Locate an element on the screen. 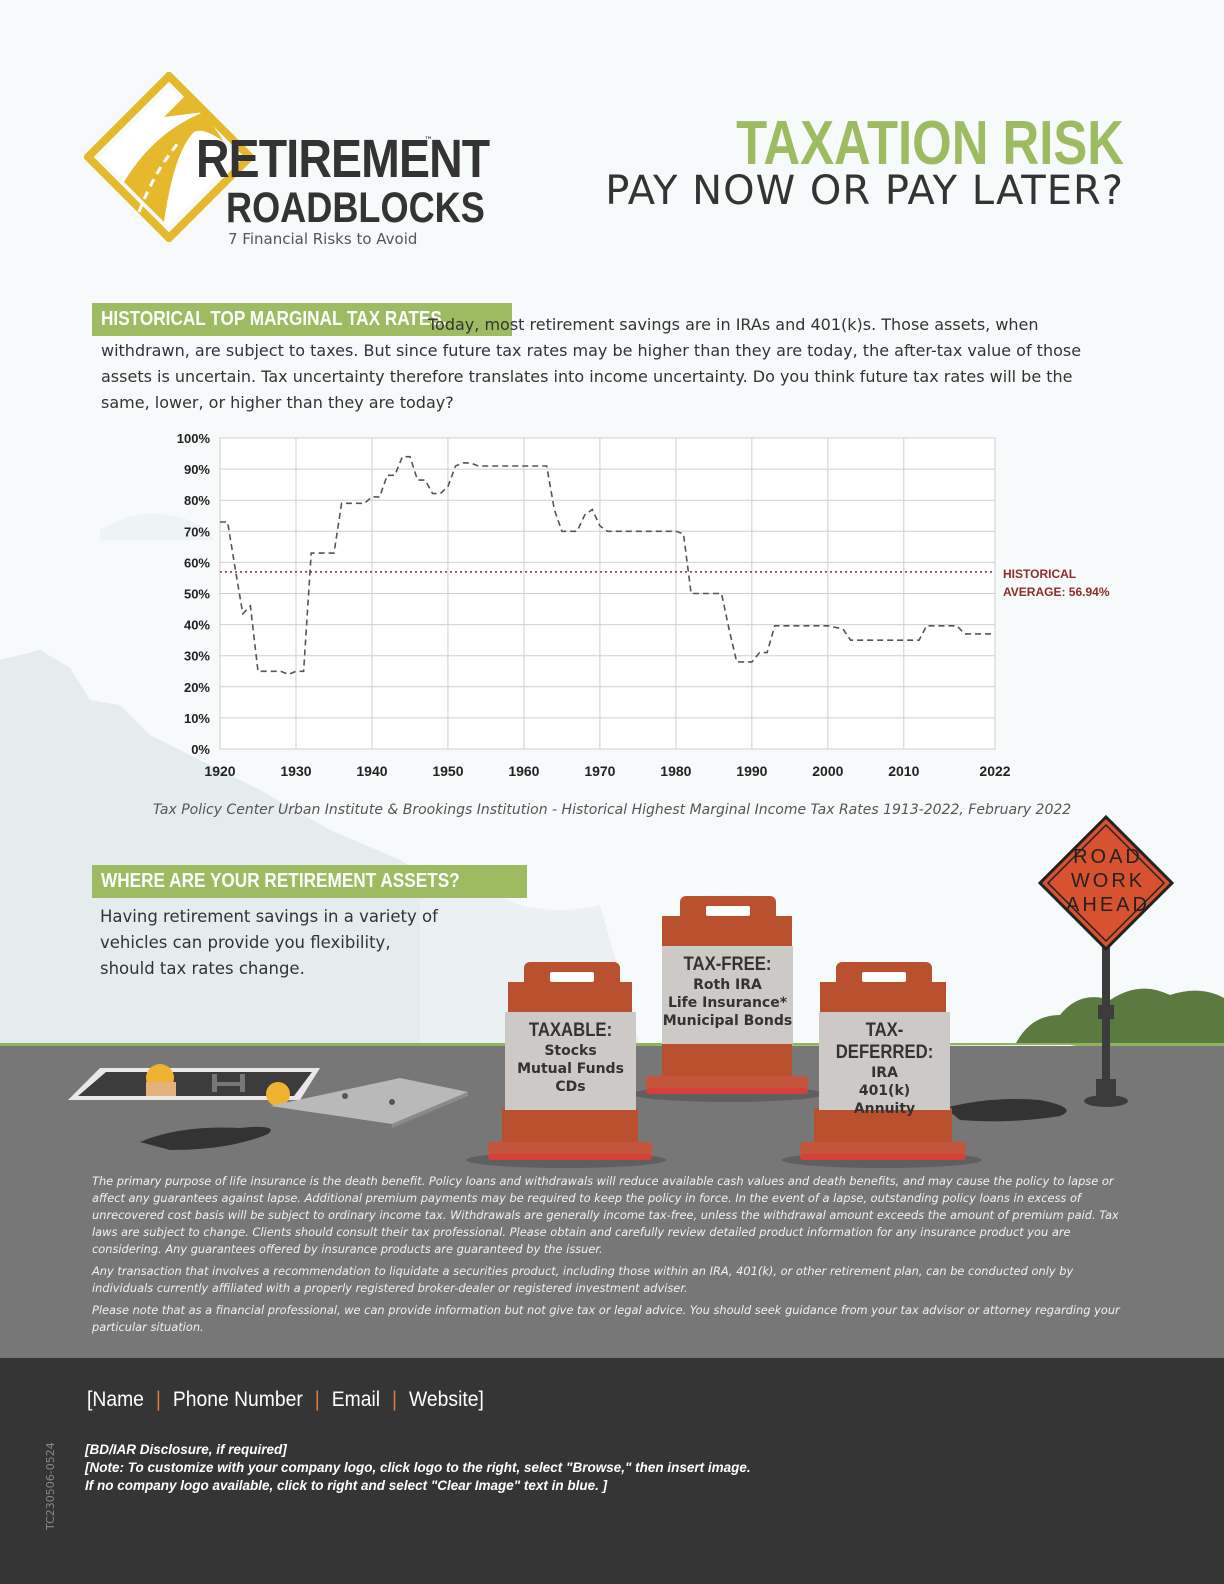 This screenshot has height=1584, width=1224. y-tick-label: 10% is located at coordinates (197, 718).